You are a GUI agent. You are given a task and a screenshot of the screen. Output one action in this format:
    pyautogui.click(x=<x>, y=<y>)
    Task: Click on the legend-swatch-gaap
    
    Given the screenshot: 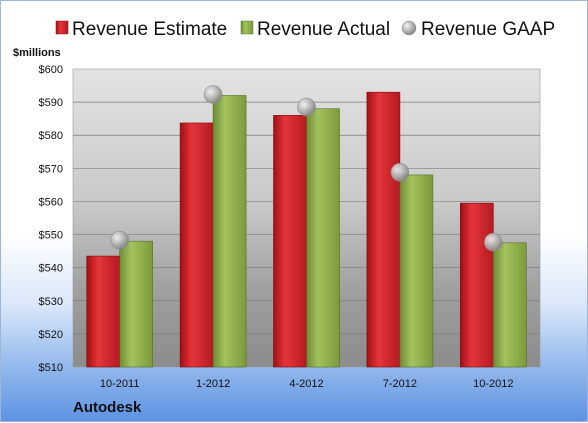 What is the action you would take?
    pyautogui.click(x=409, y=28)
    